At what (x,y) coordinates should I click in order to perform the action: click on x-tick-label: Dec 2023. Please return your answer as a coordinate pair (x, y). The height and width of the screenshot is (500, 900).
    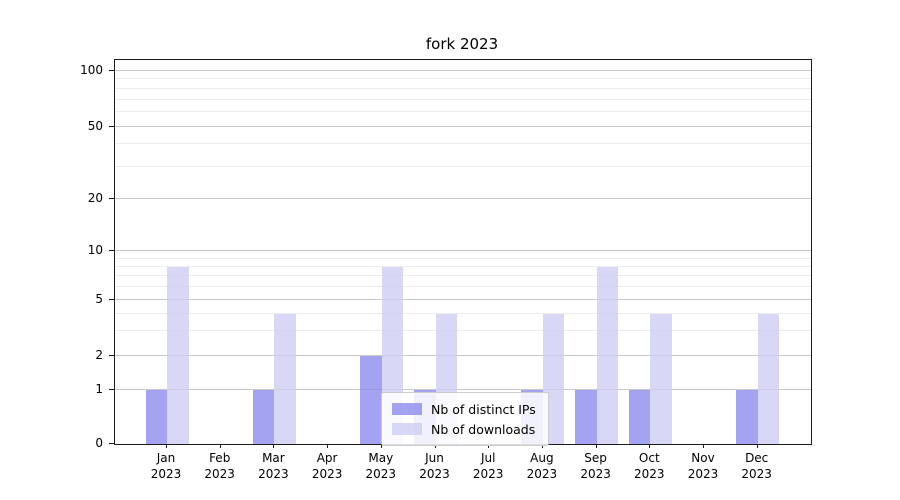
    Looking at the image, I should click on (756, 466).